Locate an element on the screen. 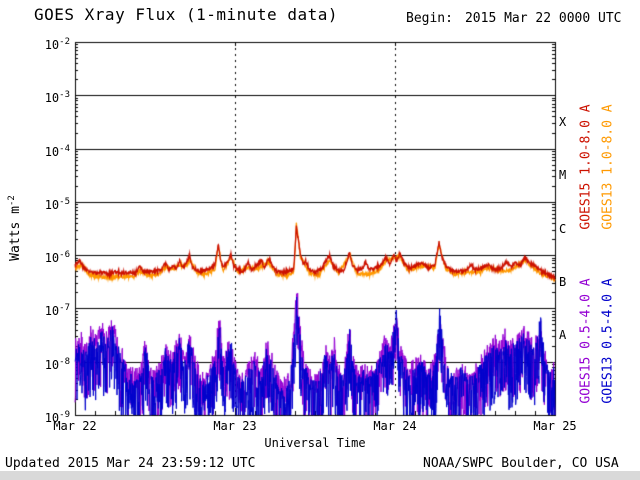  begin-timestamp: Begin: 2015 Mar 22 0000 UTC is located at coordinates (514, 18).